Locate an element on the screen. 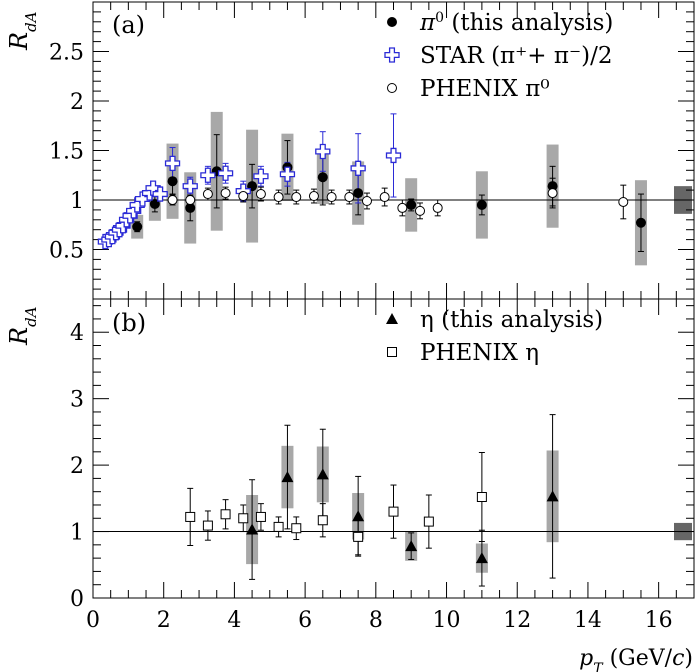  panel-b-sys-boxes is located at coordinates (469, 509).